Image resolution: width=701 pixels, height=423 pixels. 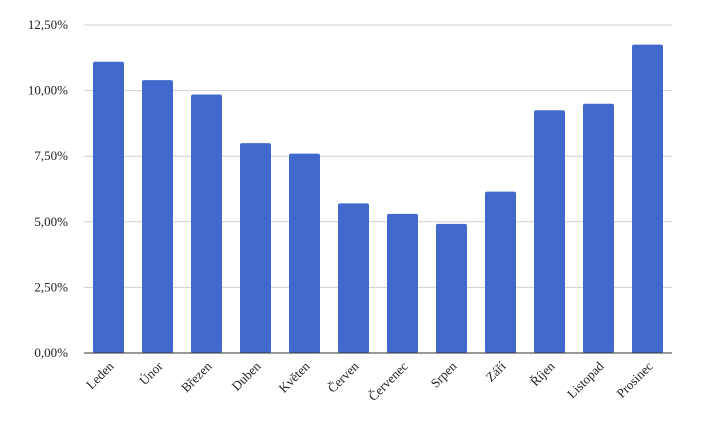 What do you see at coordinates (48, 90) in the screenshot?
I see `y-tick-label: 10,00%` at bounding box center [48, 90].